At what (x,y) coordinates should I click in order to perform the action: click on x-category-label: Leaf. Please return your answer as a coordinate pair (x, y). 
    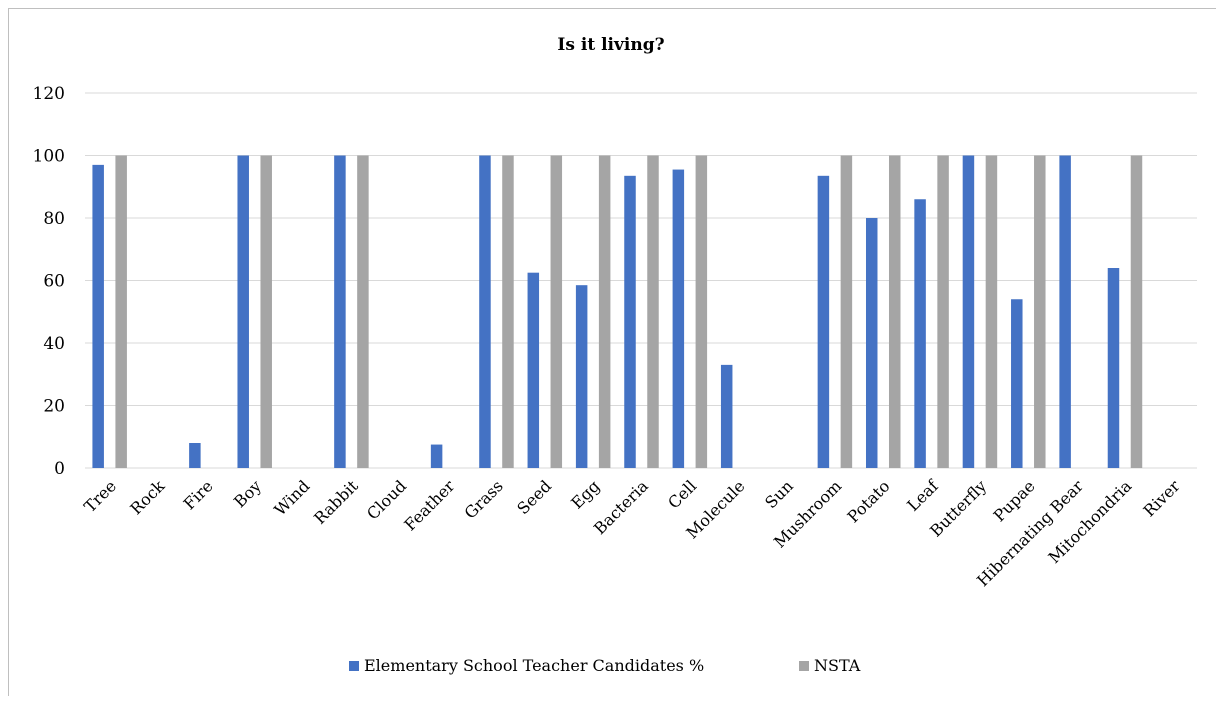
    Looking at the image, I should click on (922, 495).